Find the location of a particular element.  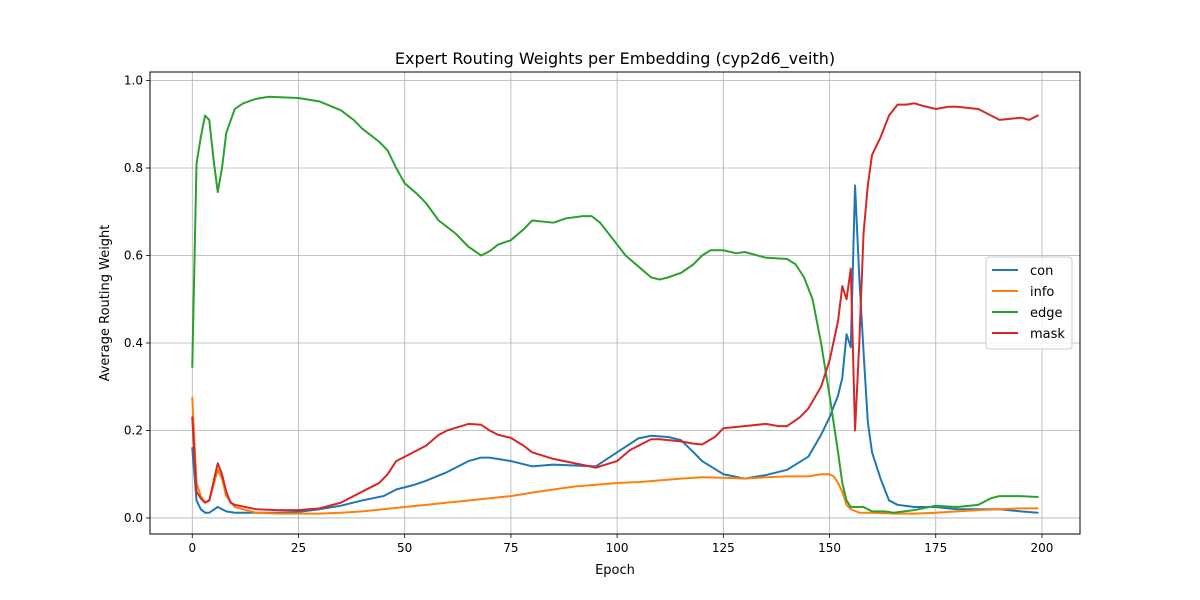

y-axis-label: Average Routing Weight is located at coordinates (105, 303).